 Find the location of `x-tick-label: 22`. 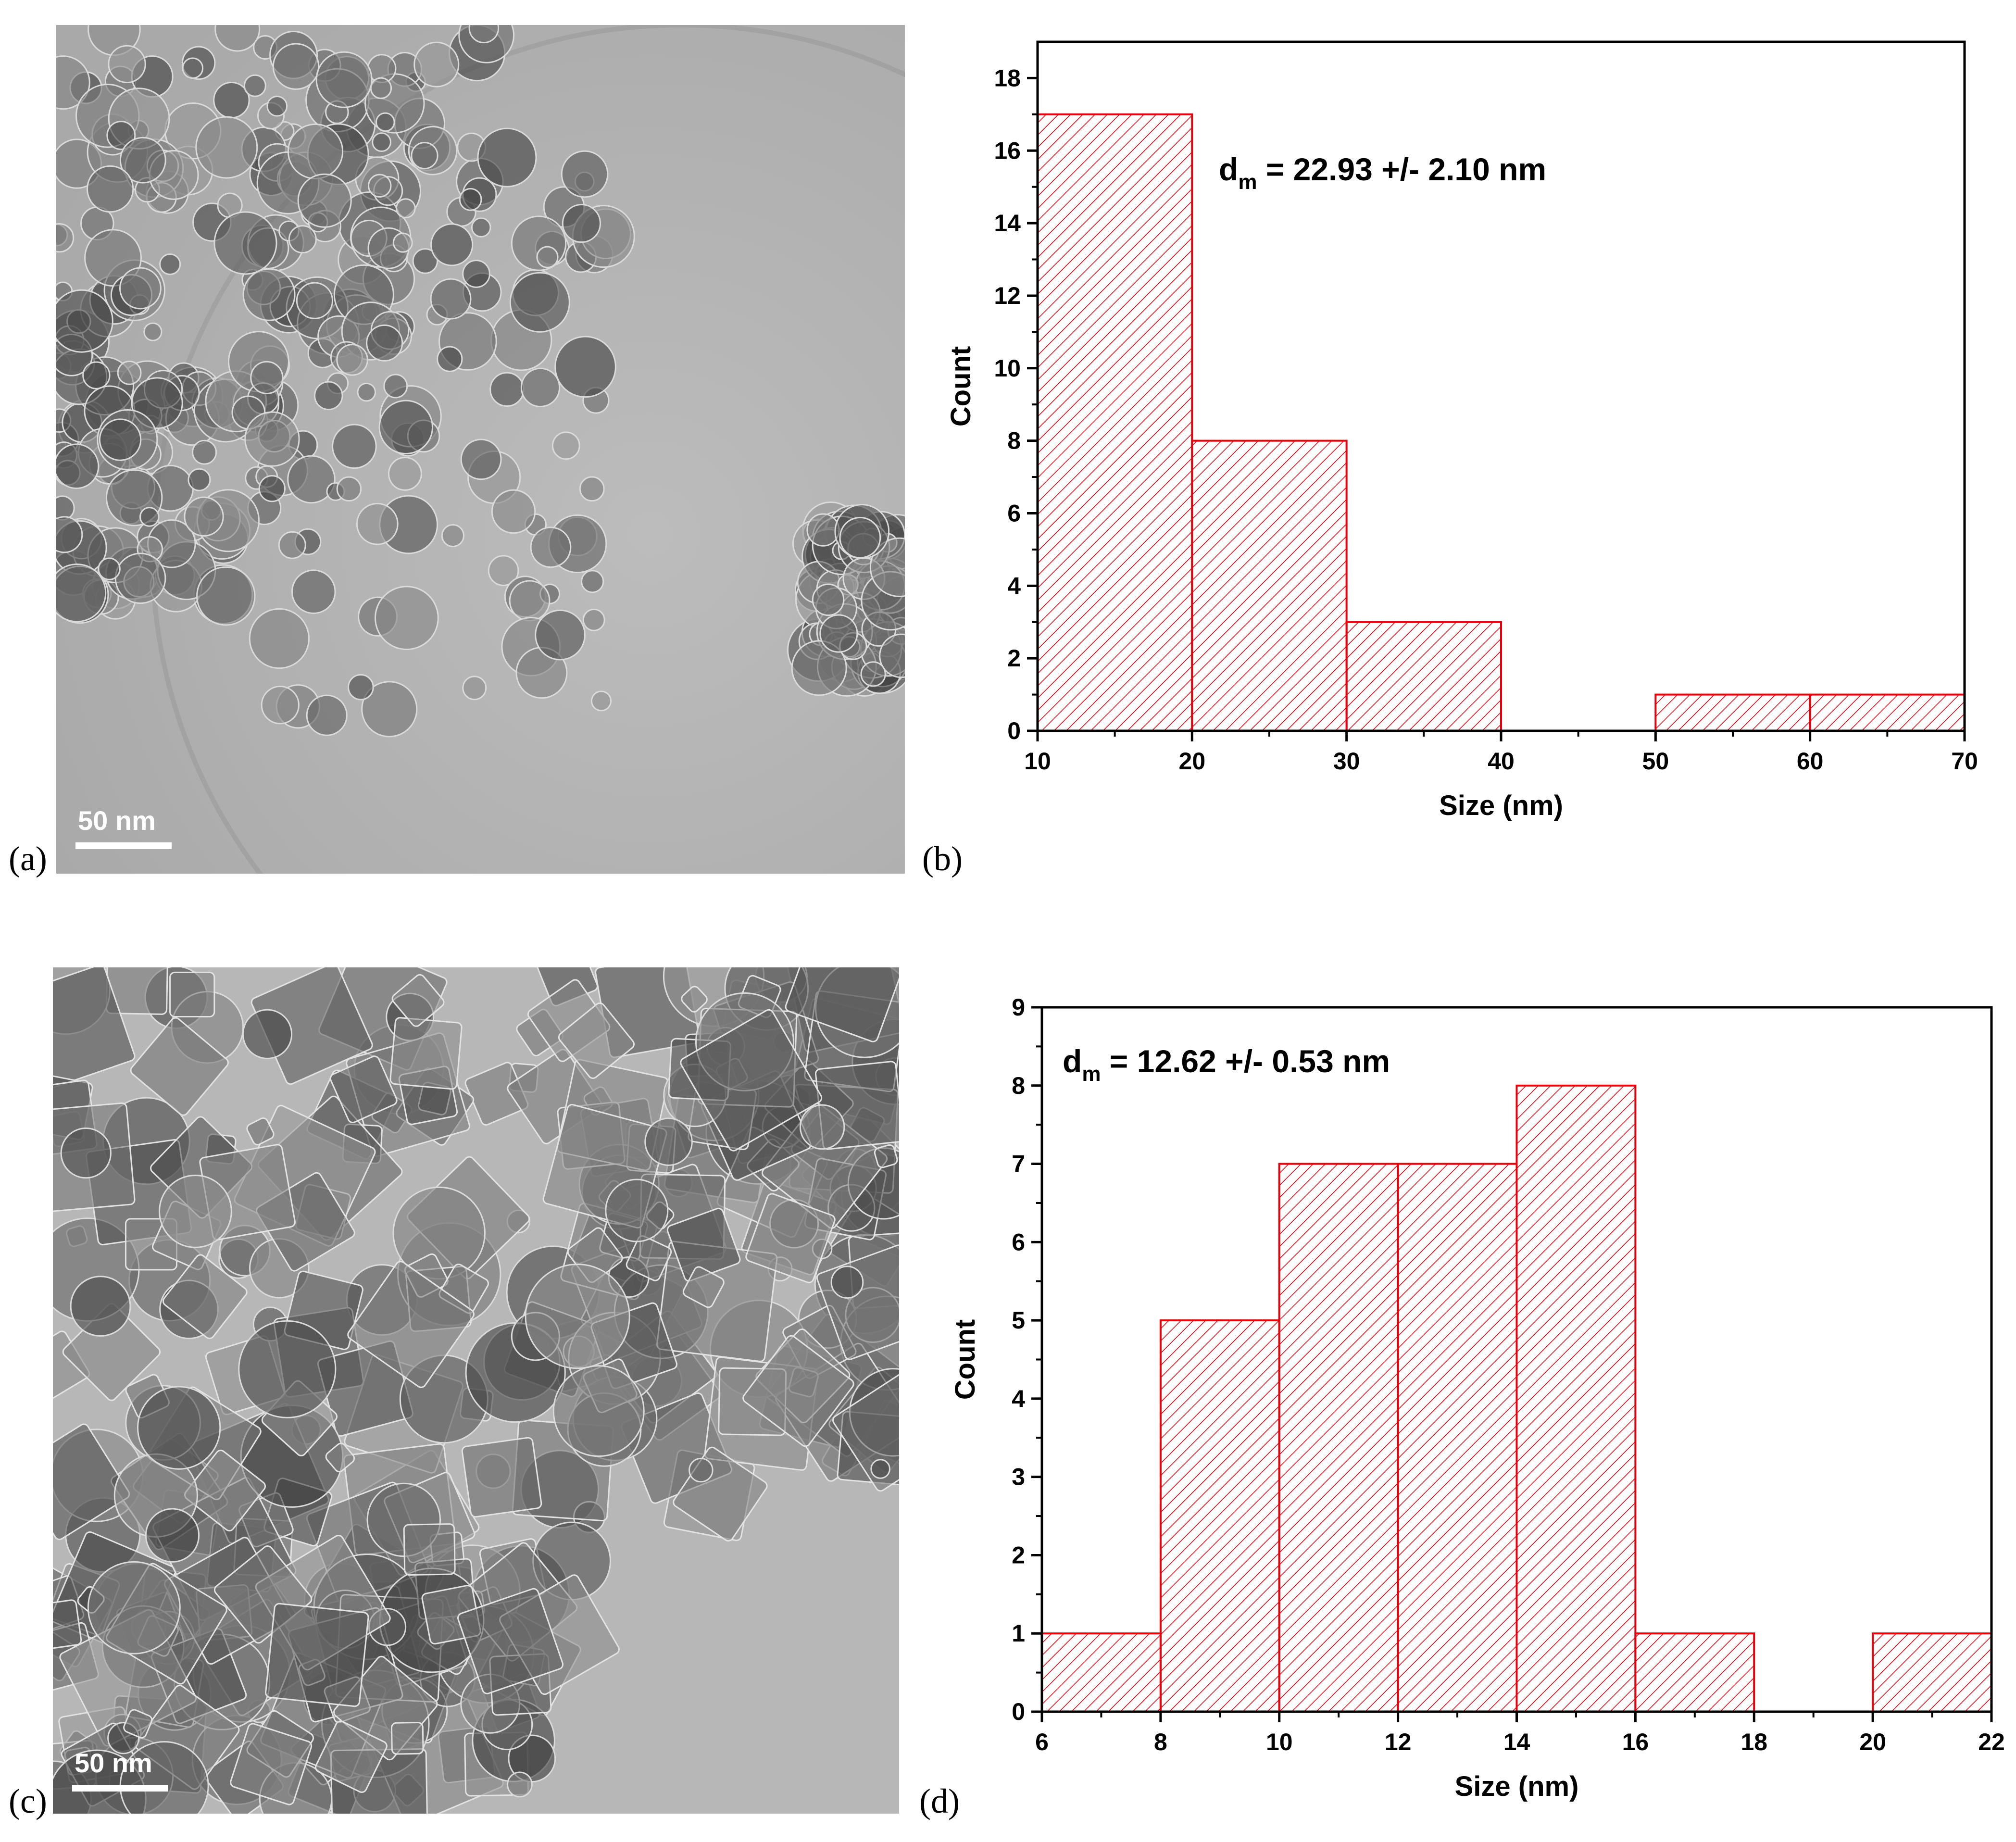

x-tick-label: 22 is located at coordinates (1992, 1742).